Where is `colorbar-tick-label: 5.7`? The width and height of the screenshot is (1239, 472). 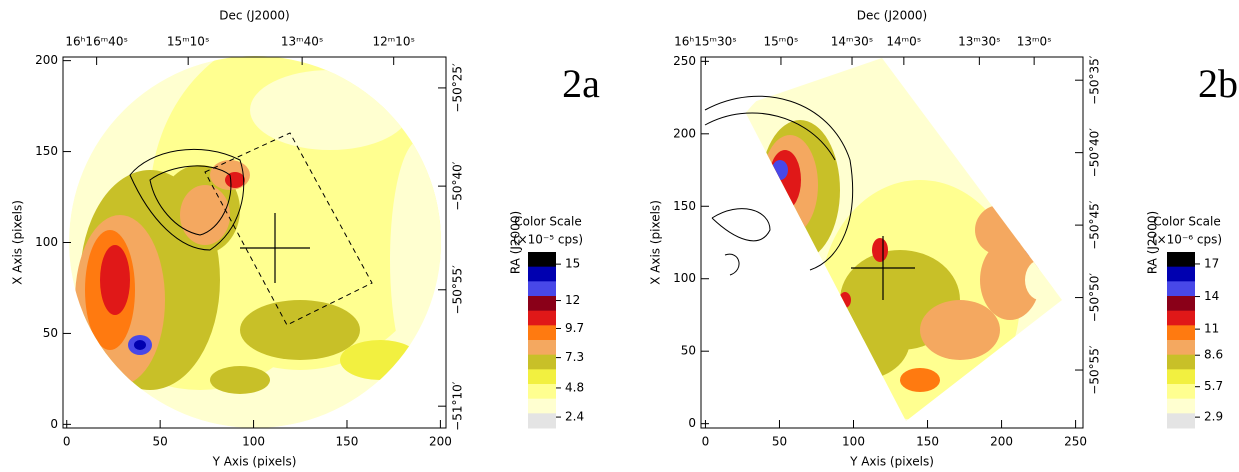 colorbar-tick-label: 5.7 is located at coordinates (1213, 386).